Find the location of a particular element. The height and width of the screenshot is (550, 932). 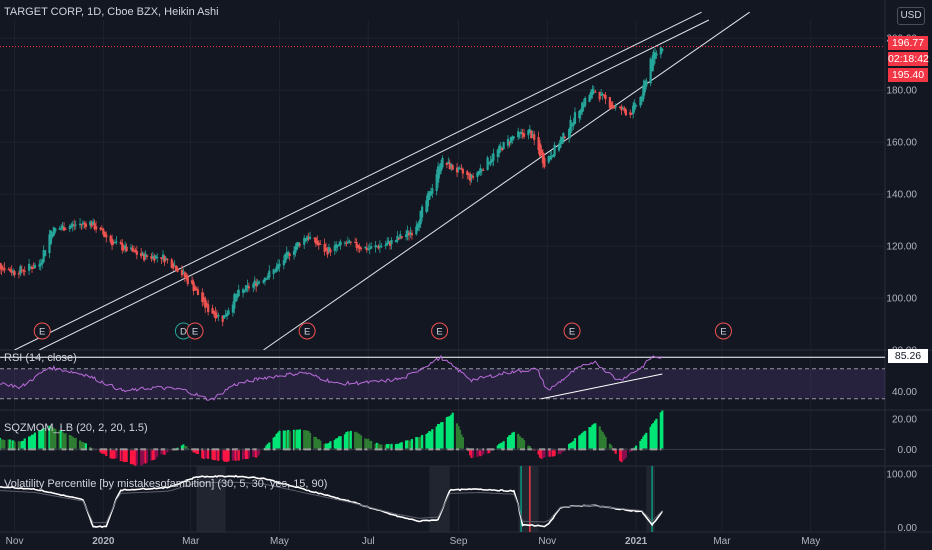

x-tick-label: Mar is located at coordinates (191, 541).